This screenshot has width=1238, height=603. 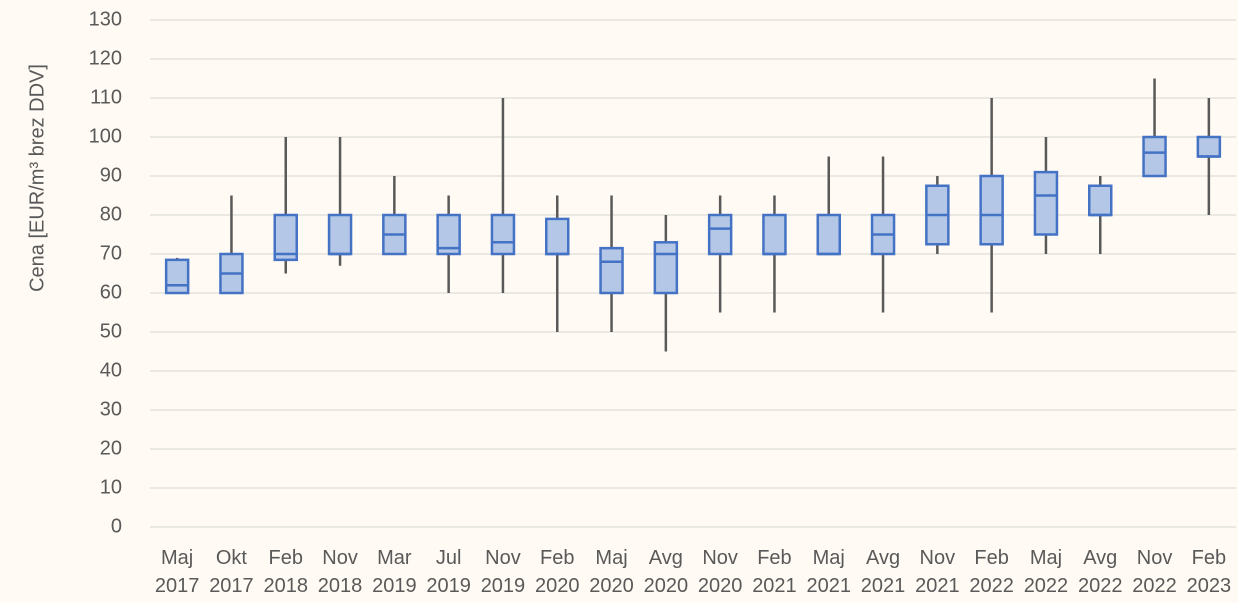 What do you see at coordinates (105, 58) in the screenshot?
I see `y-tick-label: 120` at bounding box center [105, 58].